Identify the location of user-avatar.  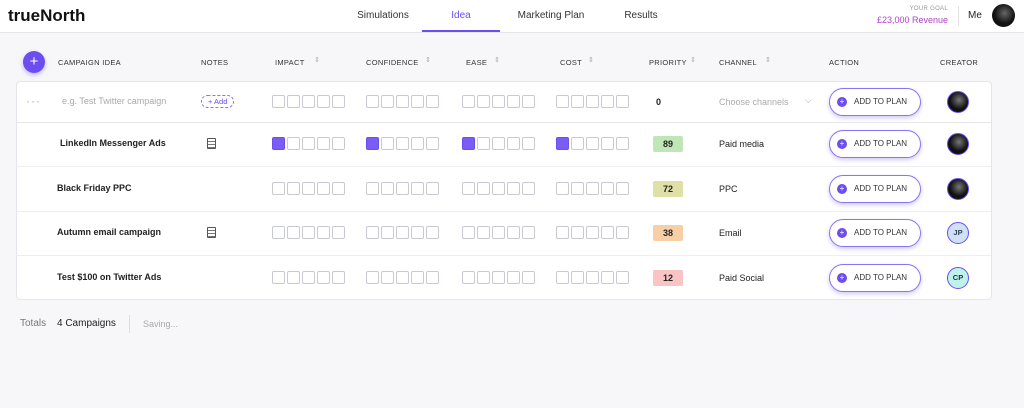
(1003, 15).